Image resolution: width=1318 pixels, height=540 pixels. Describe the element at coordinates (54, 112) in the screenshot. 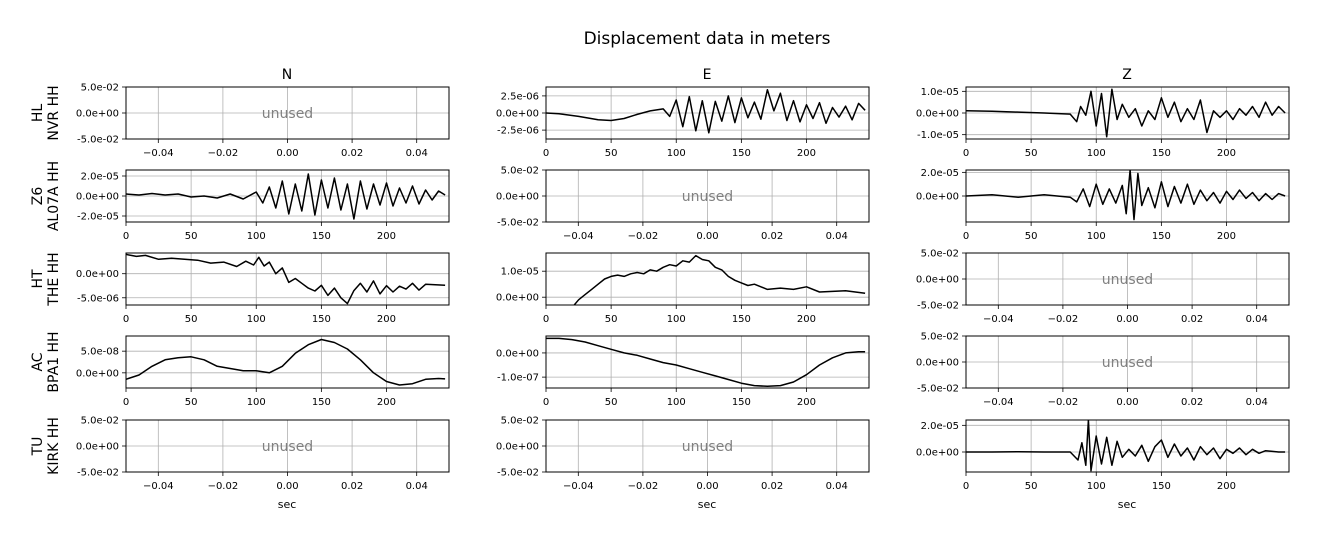

I see `row-label-bottom-0: NVR HH` at that location.